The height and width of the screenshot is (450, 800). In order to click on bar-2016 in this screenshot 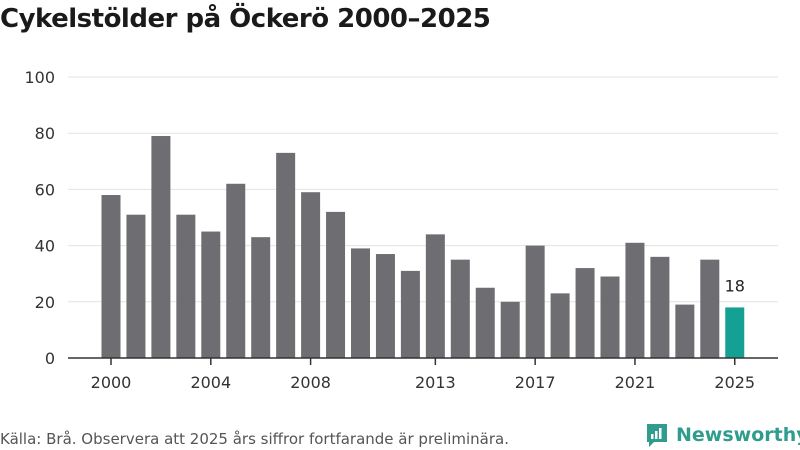, I will do `click(510, 329)`.